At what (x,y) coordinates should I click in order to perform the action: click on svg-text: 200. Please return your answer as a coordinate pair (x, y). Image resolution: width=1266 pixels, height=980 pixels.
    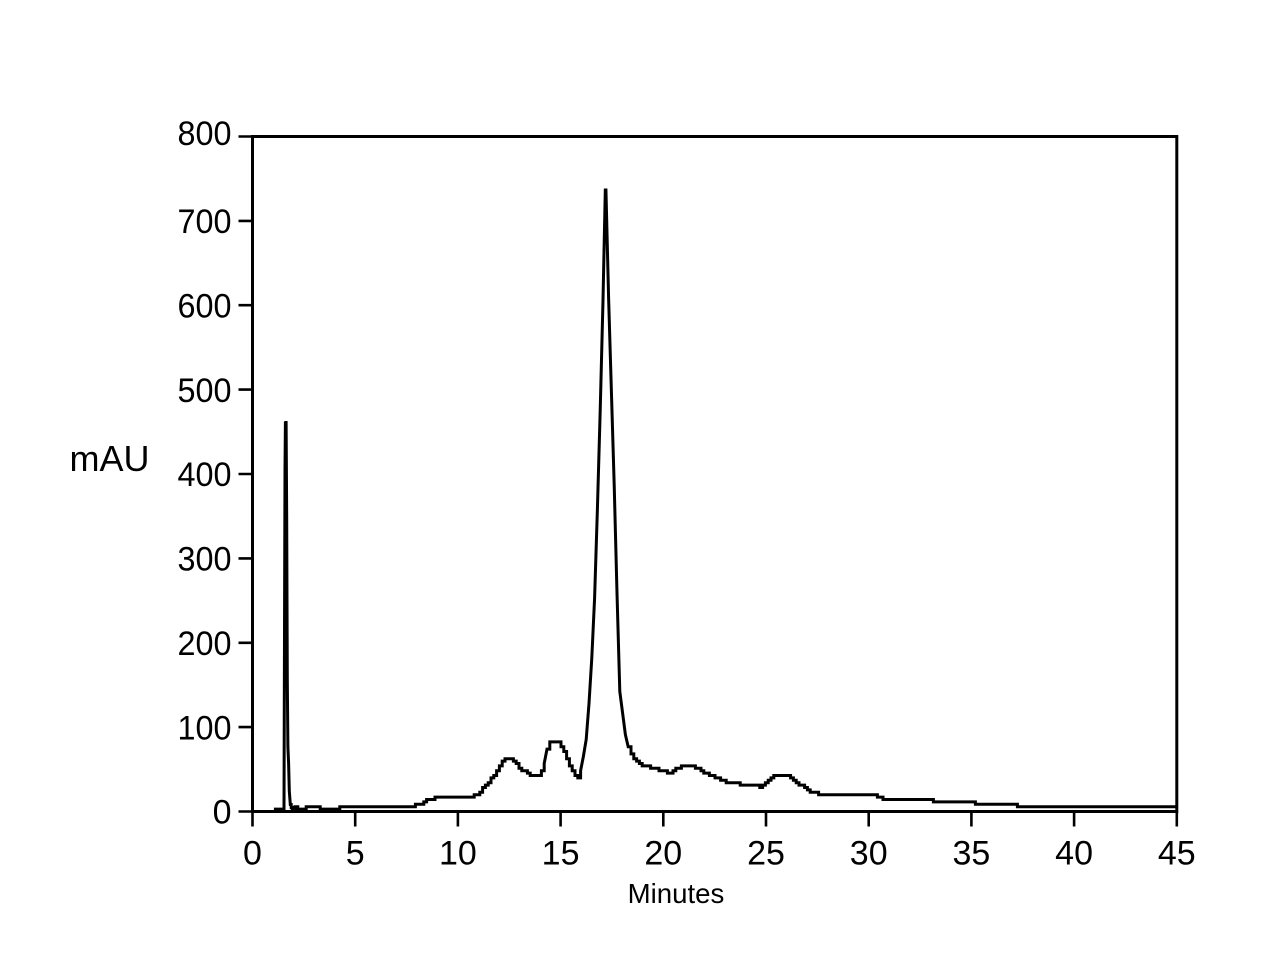
    Looking at the image, I should click on (205, 644).